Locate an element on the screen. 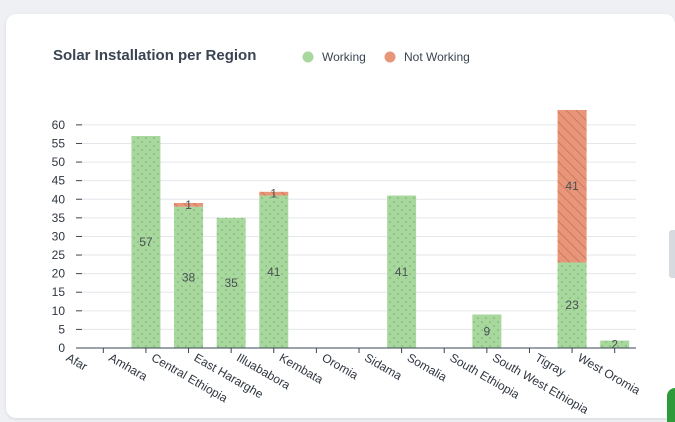 The width and height of the screenshot is (675, 422). y-tick-label: 45 is located at coordinates (59, 181).